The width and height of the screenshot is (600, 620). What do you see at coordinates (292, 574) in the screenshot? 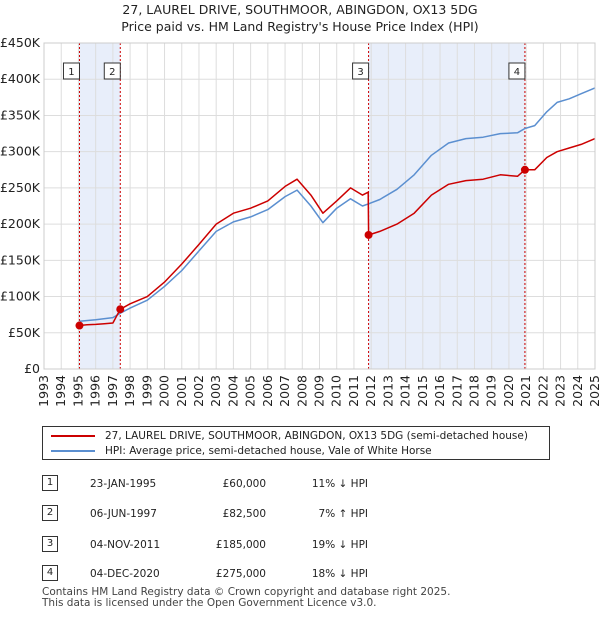
I see `table-row: 4 04-DEC-2020 £275,000 18% ↓ HPI` at bounding box center [292, 574].